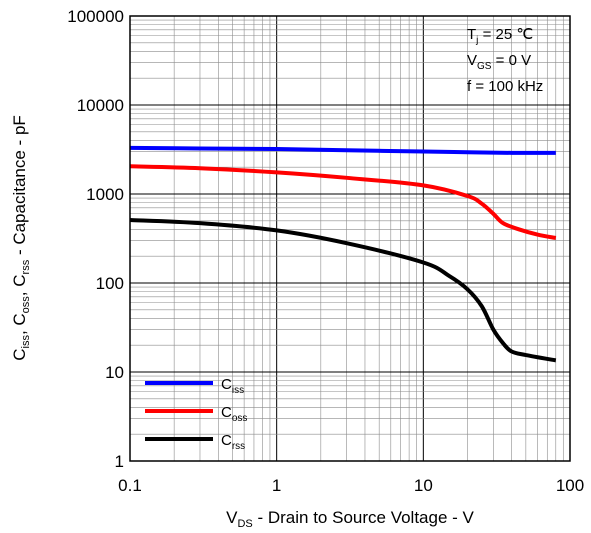 Image resolution: width=591 pixels, height=533 pixels. What do you see at coordinates (95, 16) in the screenshot?
I see `y-tick-label: 100000` at bounding box center [95, 16].